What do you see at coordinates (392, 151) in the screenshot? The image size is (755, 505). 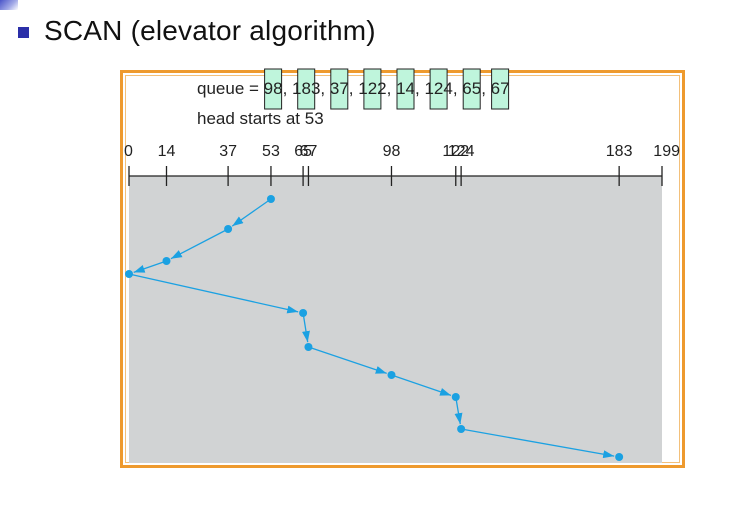 I see `axis-tick-label-98: 98` at bounding box center [392, 151].